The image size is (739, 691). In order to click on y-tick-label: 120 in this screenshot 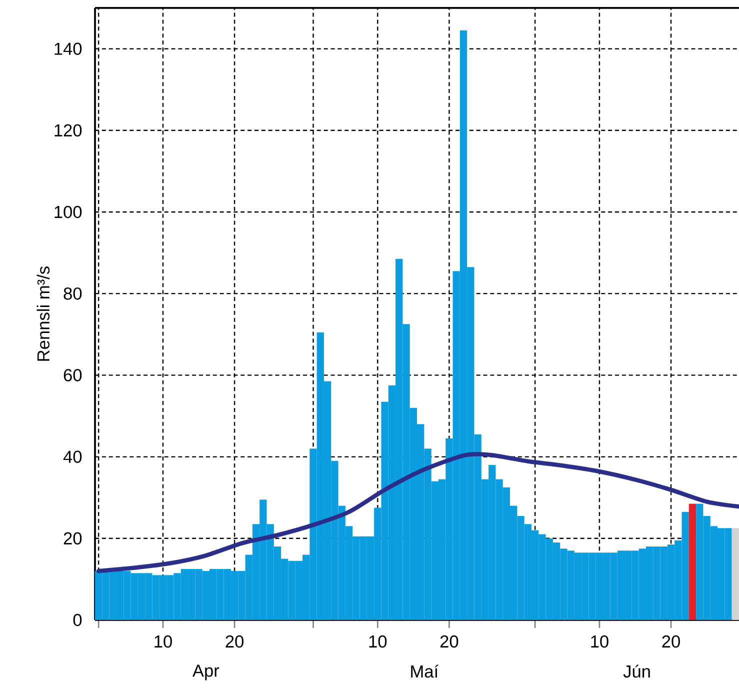, I will do `click(68, 130)`.